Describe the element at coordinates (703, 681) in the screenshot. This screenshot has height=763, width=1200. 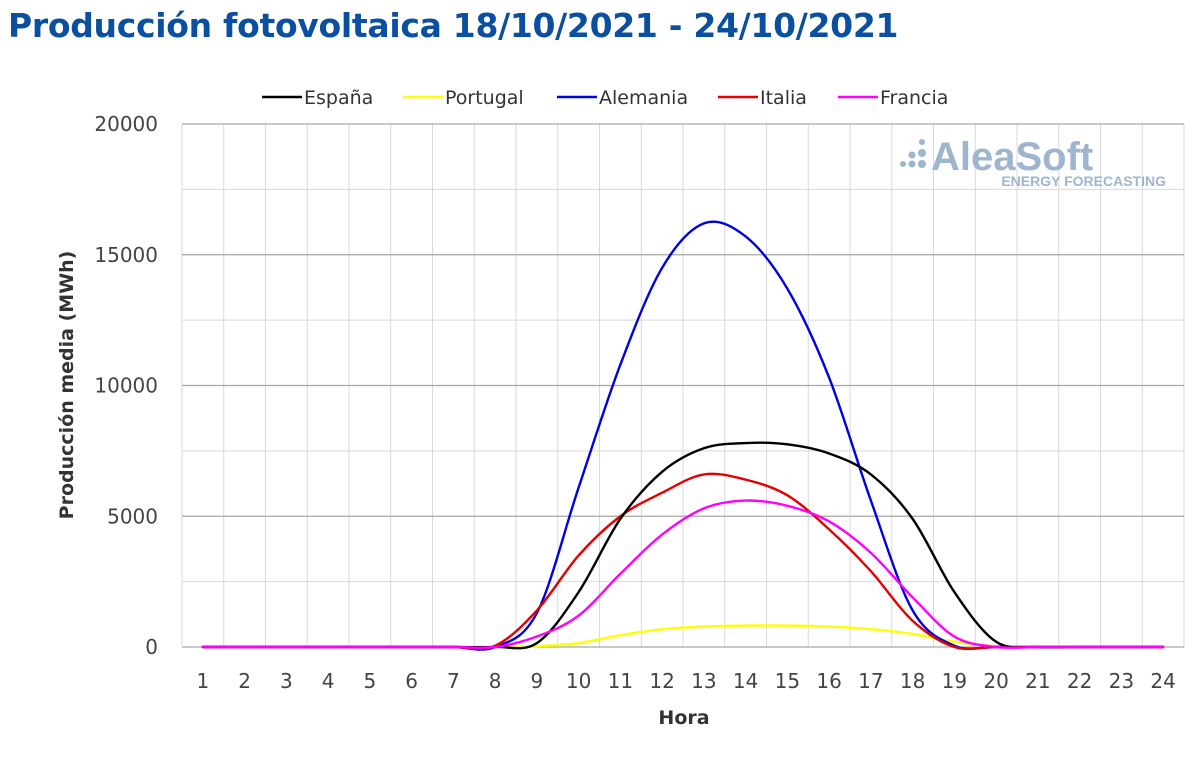
I see `x-tick-label: 13` at that location.